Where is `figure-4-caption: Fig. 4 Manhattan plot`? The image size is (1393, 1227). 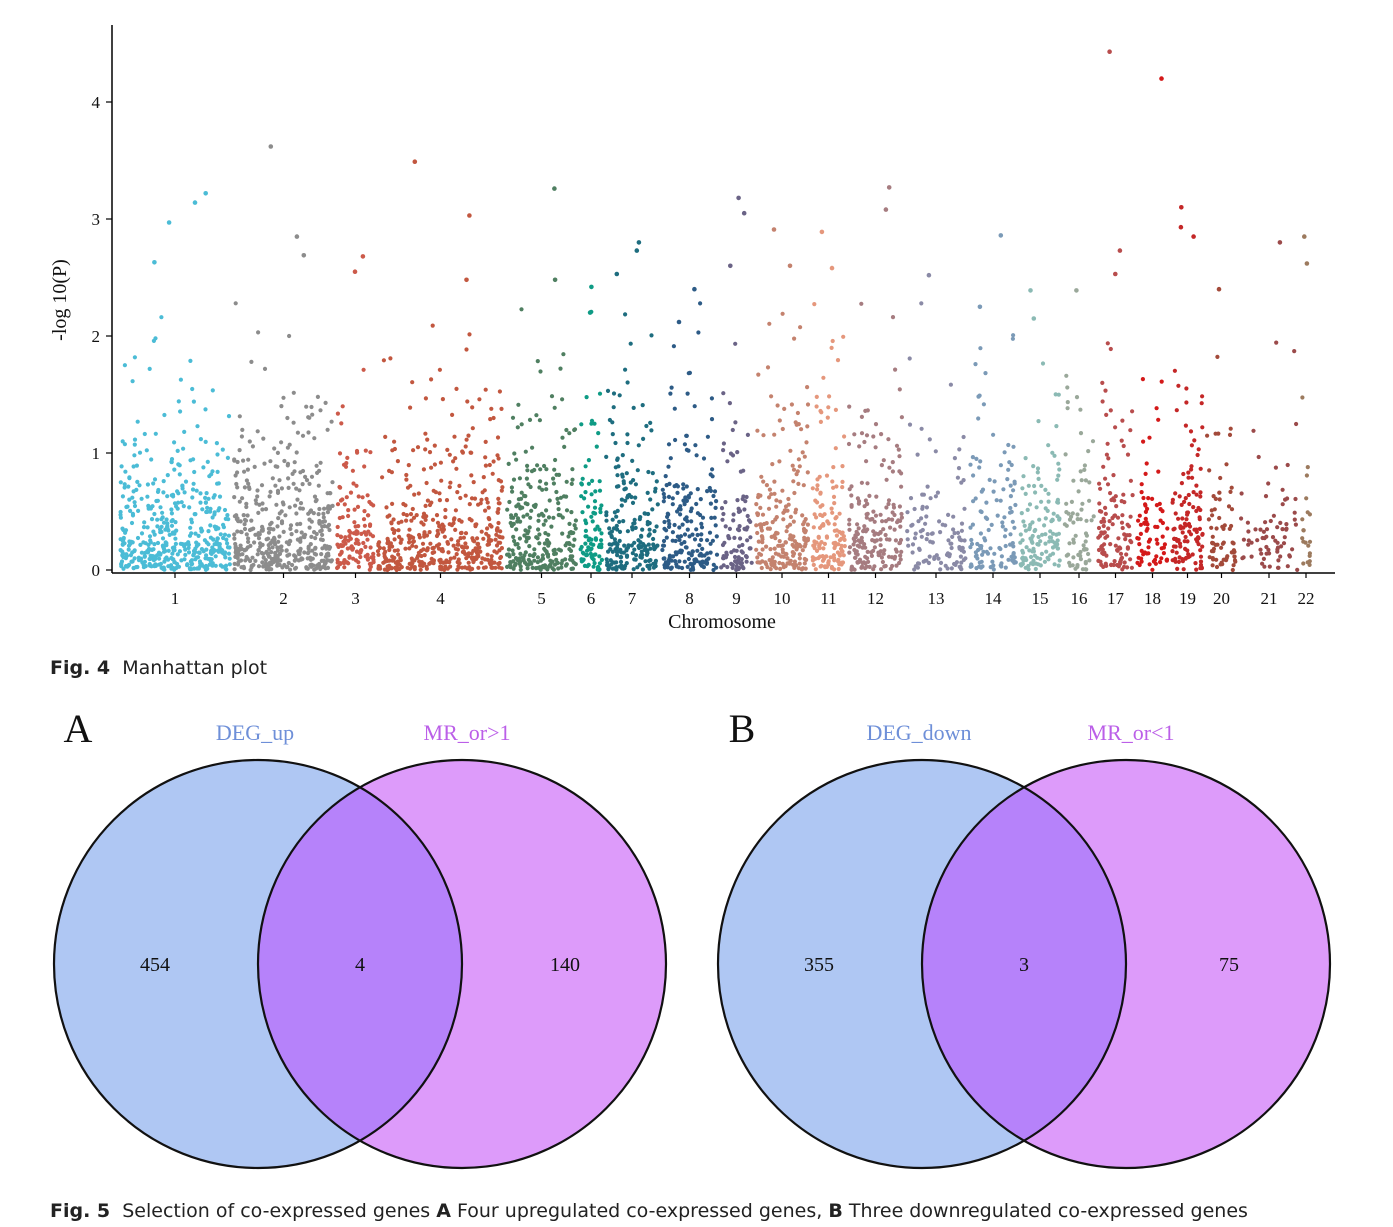
figure-4-caption: Fig. 4 Manhattan plot is located at coordinates (158, 668).